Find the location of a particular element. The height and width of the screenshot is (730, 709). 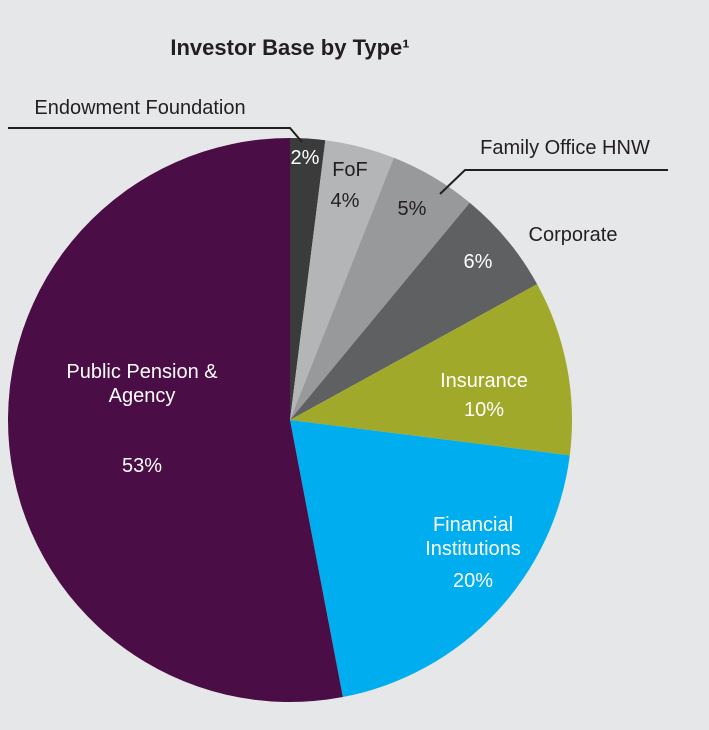

value-label: 5% is located at coordinates (412, 209).